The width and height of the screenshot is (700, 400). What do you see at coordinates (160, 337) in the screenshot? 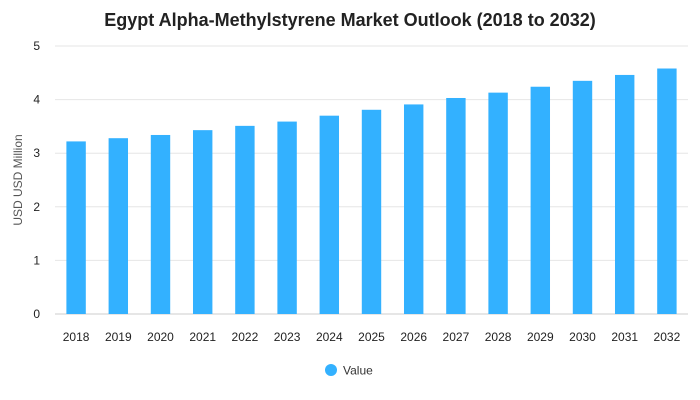
I see `x-tick-label-2020: 2020` at bounding box center [160, 337].